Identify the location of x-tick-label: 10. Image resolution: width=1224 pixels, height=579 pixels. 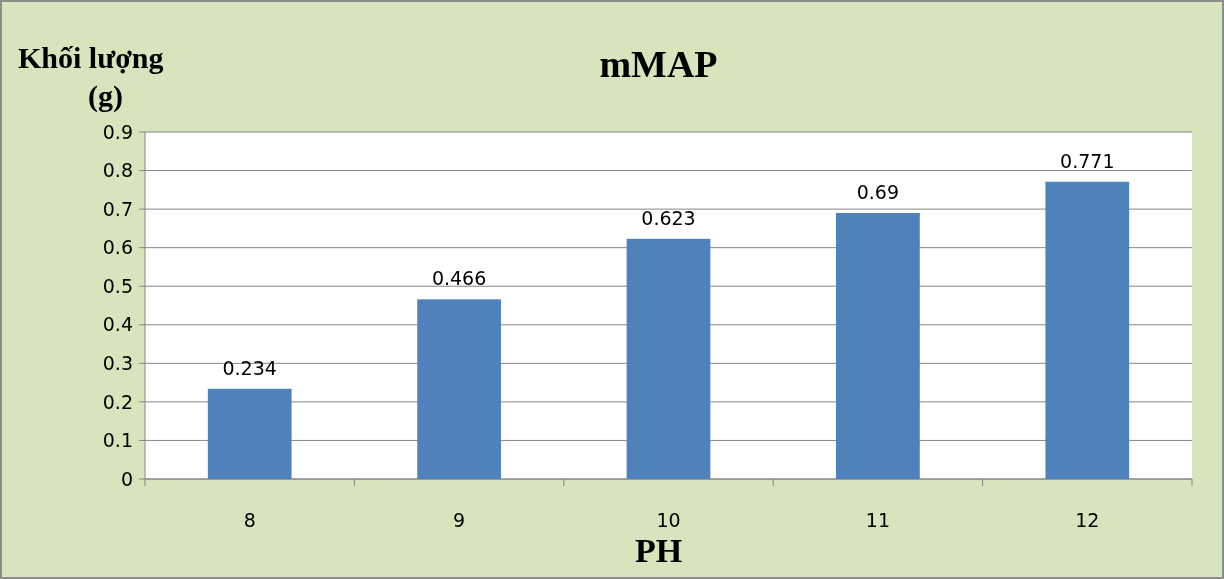
(668, 520).